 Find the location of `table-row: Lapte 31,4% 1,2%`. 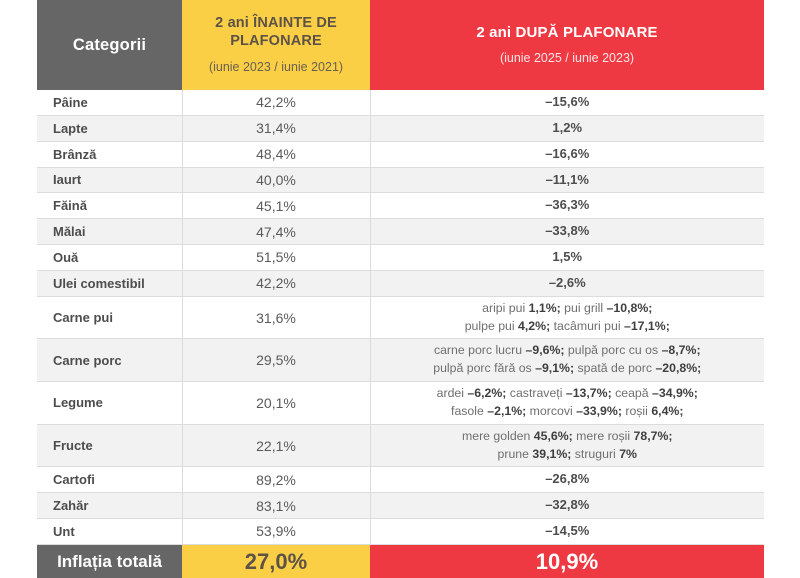

table-row: Lapte 31,4% 1,2% is located at coordinates (400, 128).